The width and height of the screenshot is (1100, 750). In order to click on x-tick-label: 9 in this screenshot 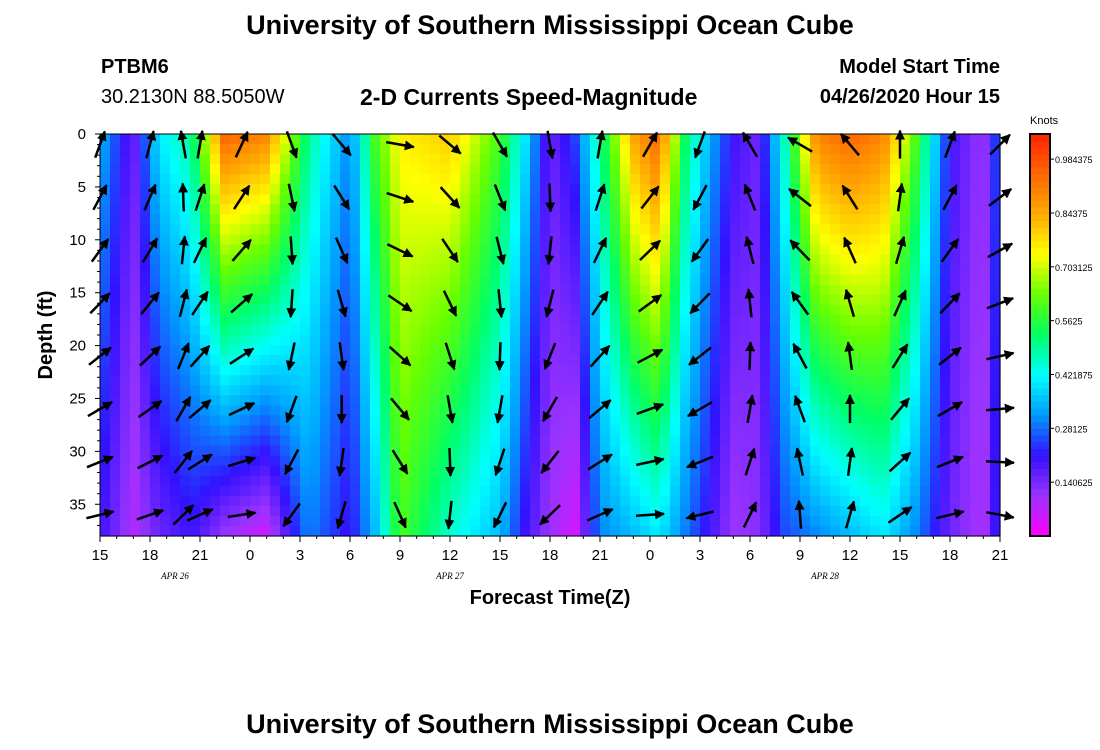, I will do `click(800, 555)`.